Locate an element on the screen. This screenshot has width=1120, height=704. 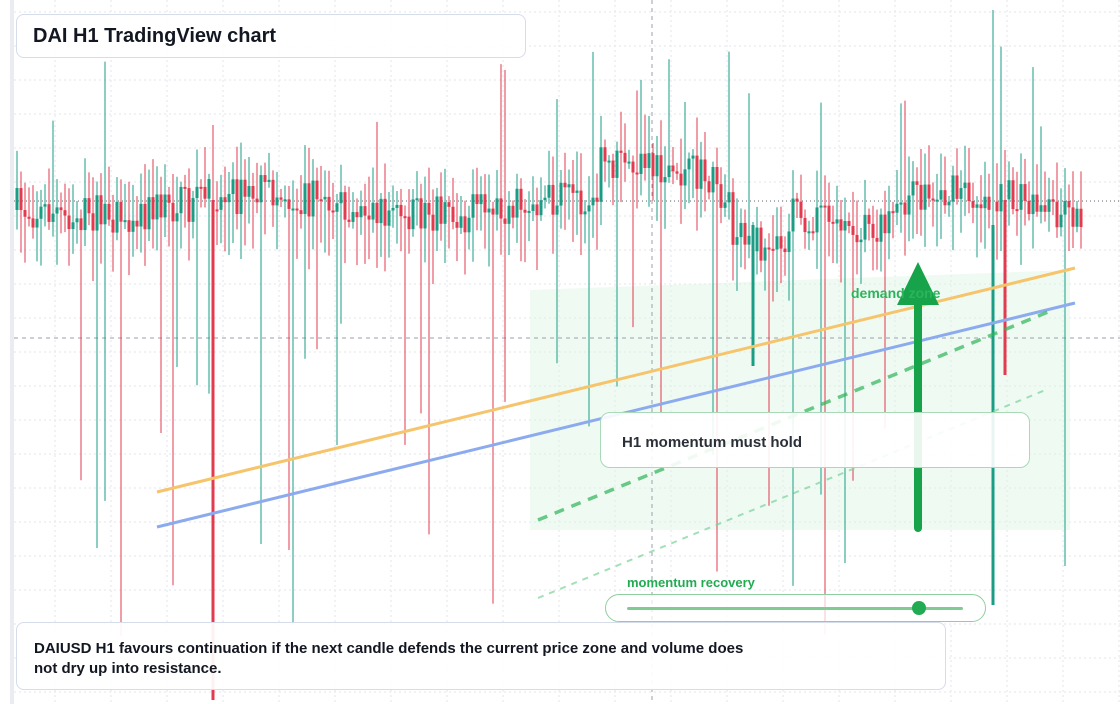
slider-thumb is located at coordinates (919, 608).